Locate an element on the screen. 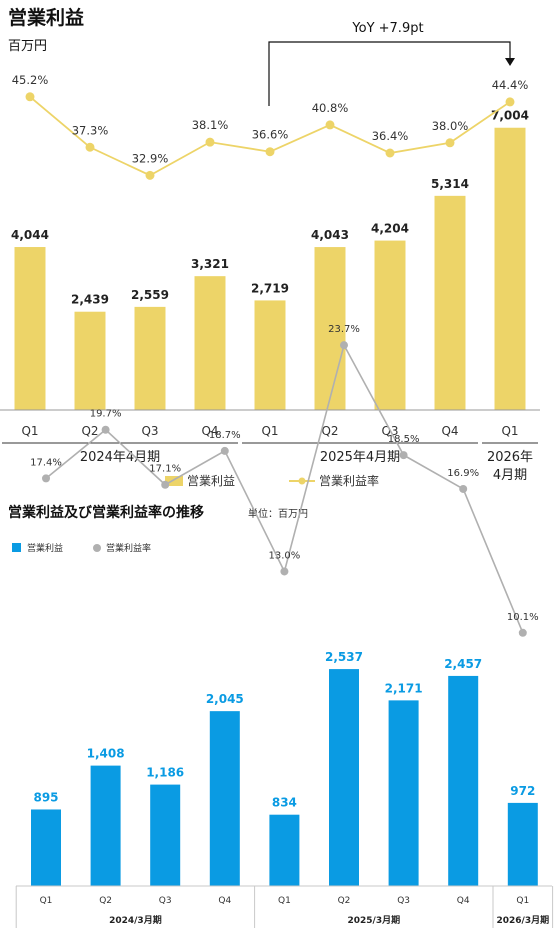 This screenshot has height=934, width=558. bar-value-label: 2,537 is located at coordinates (344, 657).